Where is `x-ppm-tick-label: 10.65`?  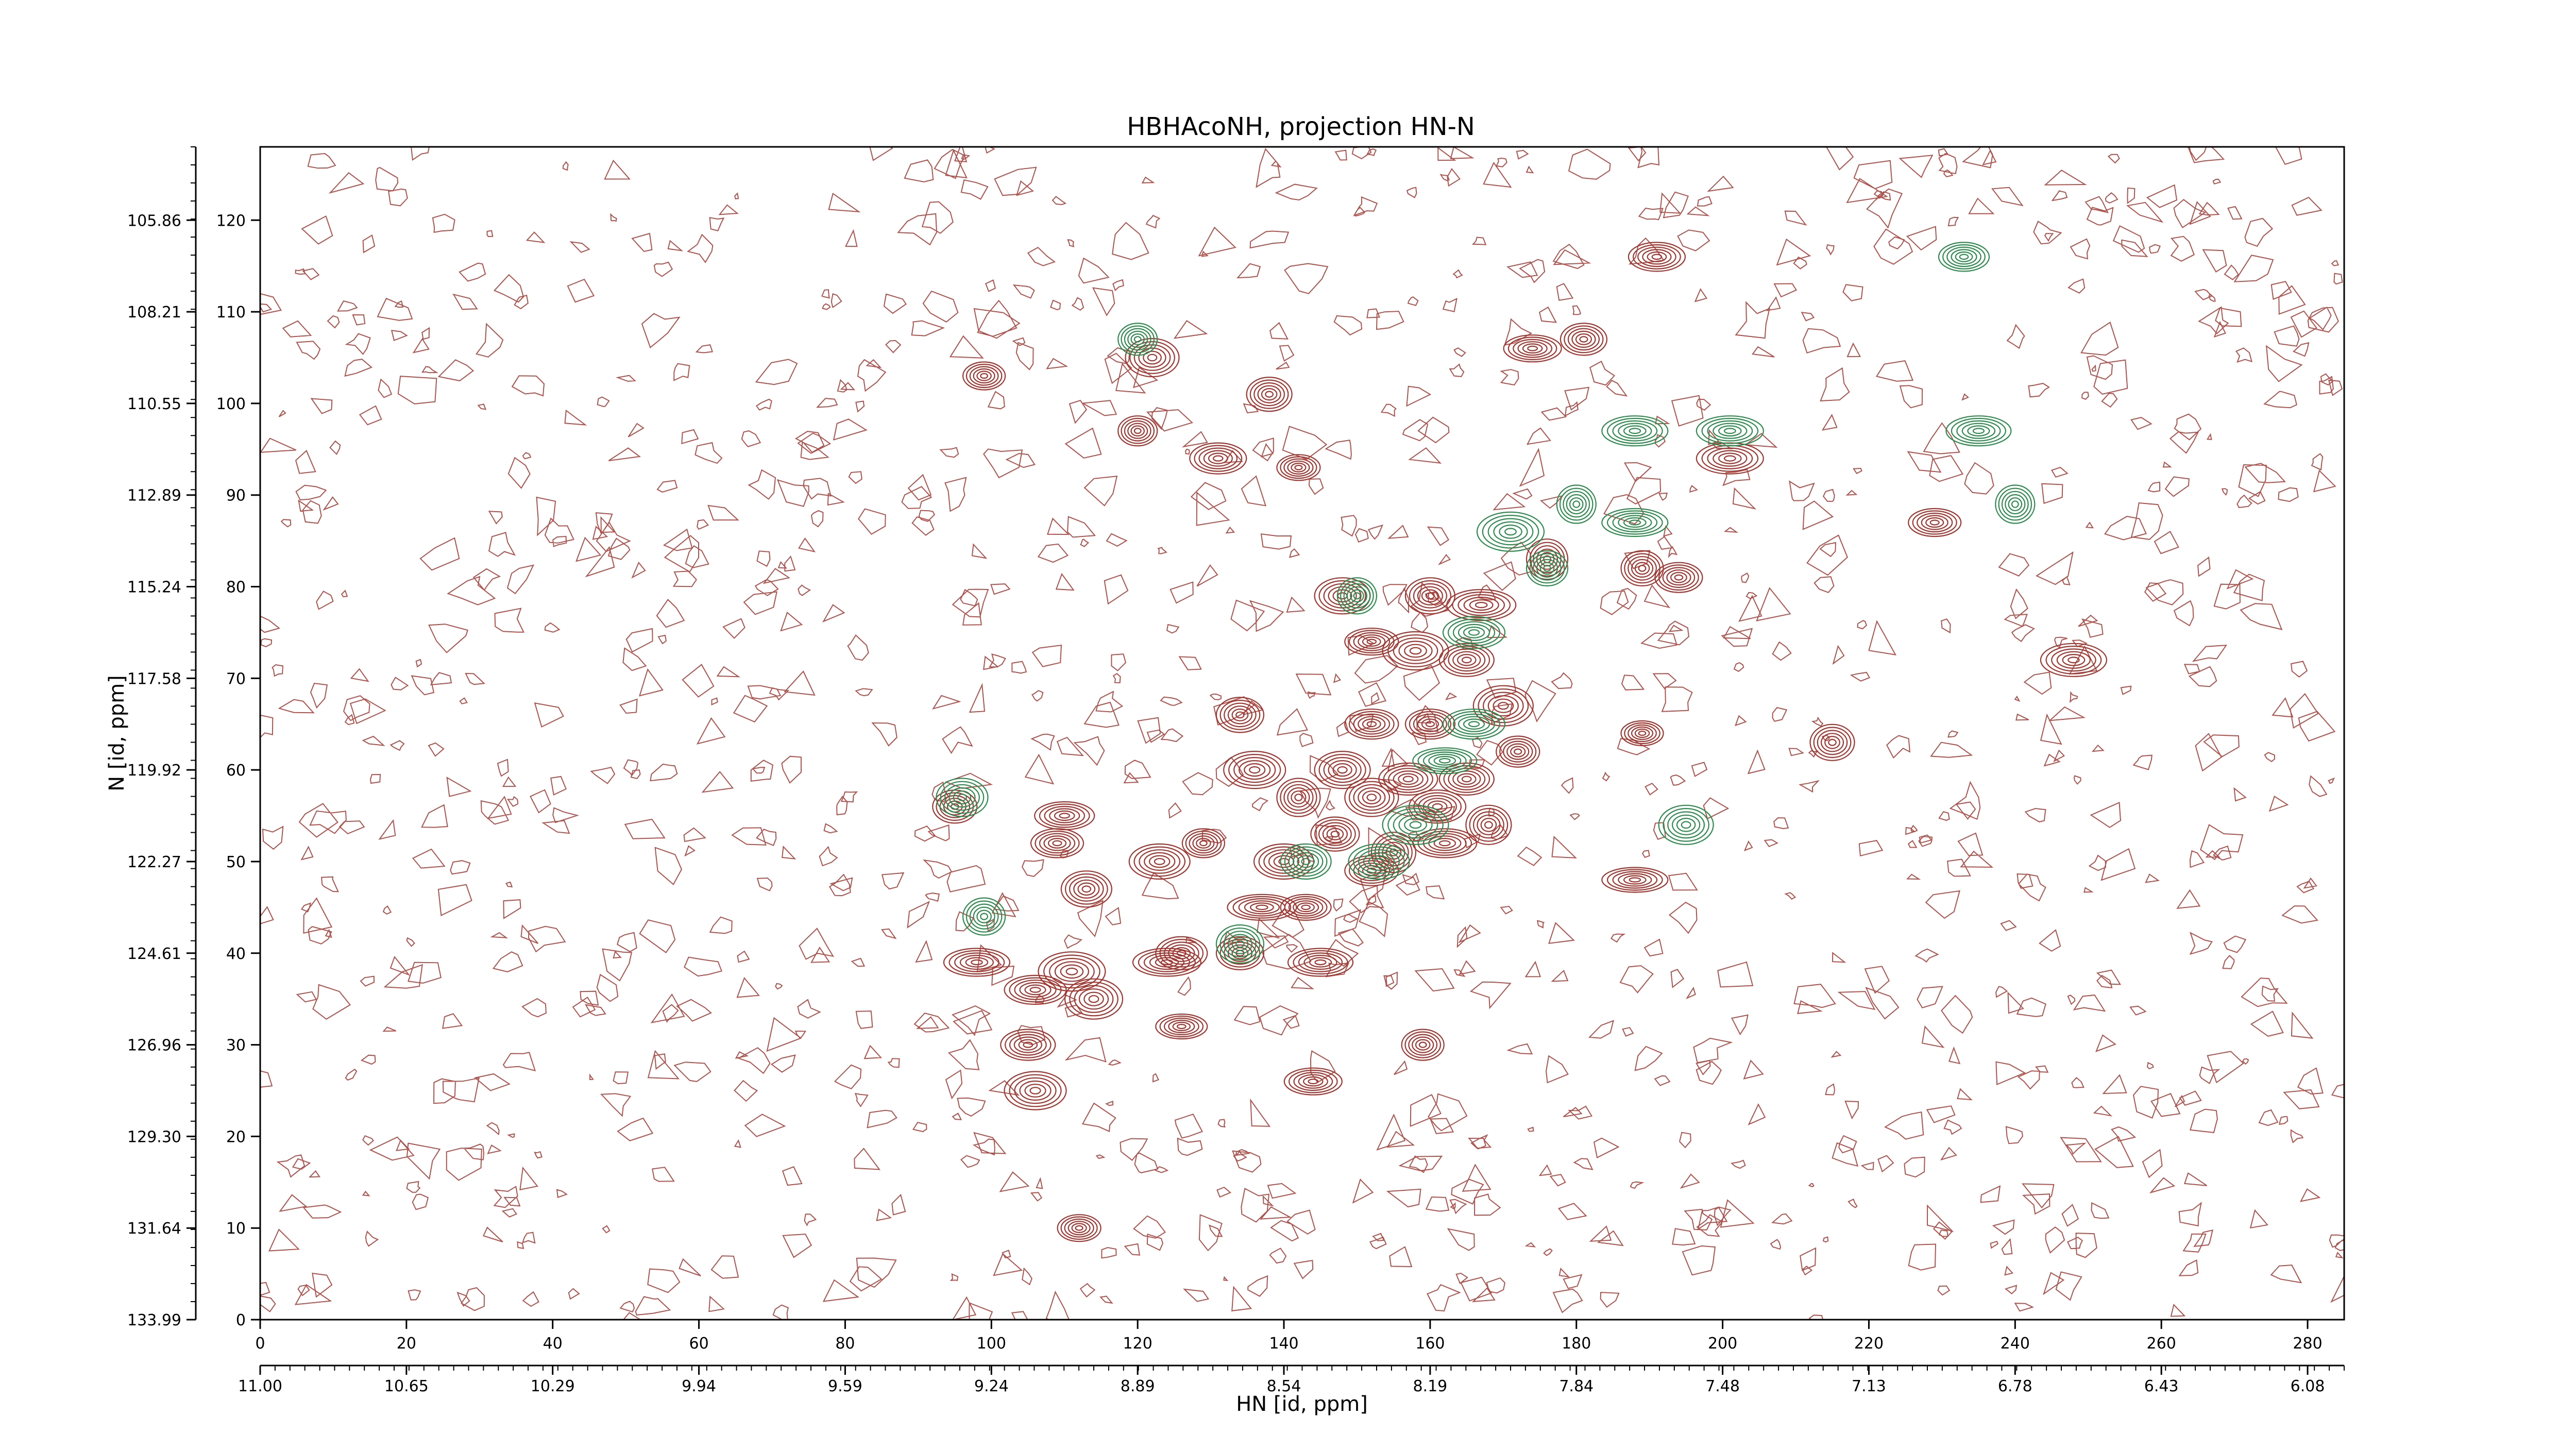
x-ppm-tick-label: 10.65 is located at coordinates (407, 1386).